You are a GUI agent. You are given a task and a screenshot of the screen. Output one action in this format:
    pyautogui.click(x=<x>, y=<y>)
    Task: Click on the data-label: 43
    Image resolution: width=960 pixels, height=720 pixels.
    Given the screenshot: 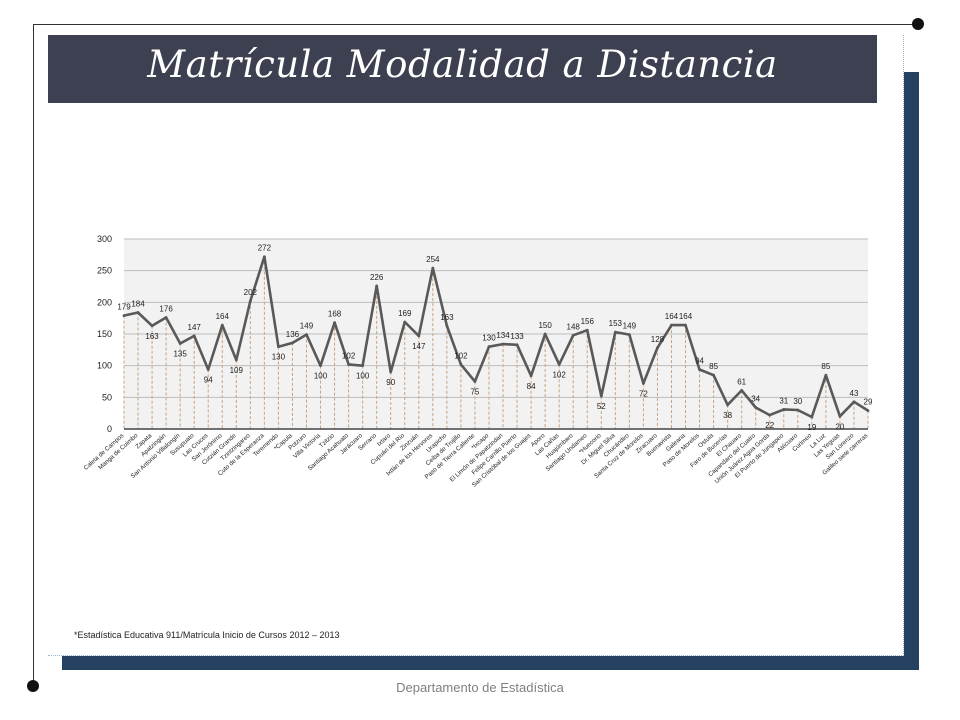 What is the action you would take?
    pyautogui.click(x=854, y=393)
    